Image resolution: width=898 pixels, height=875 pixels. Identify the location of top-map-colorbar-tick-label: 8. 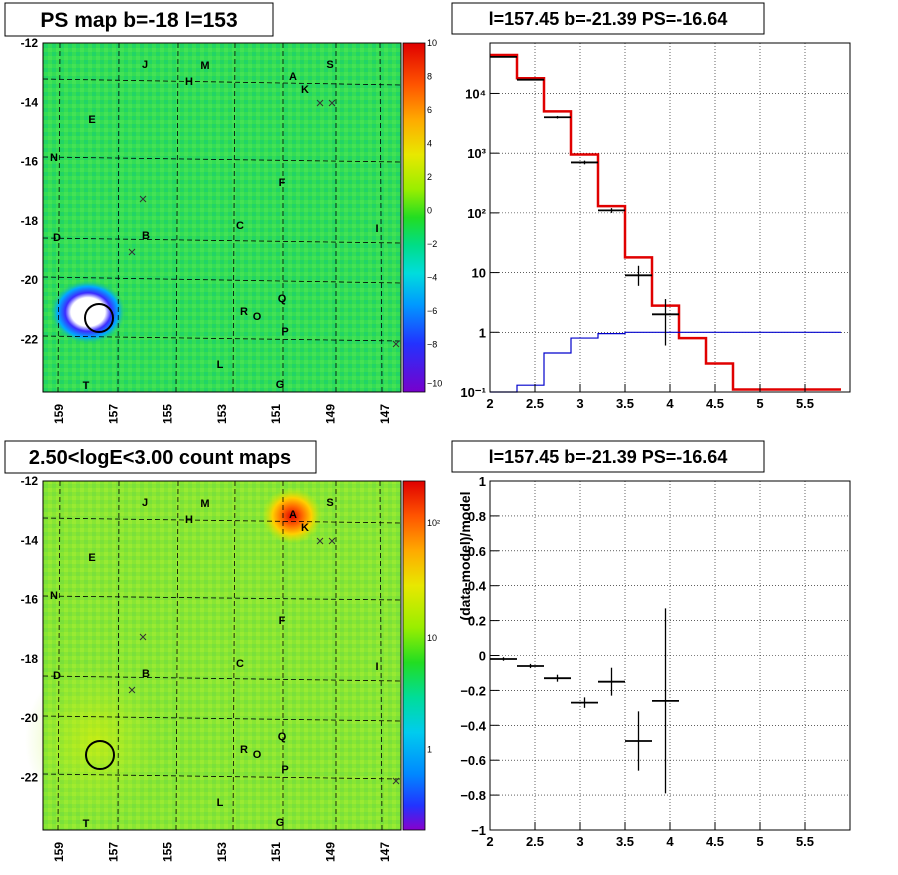
(429, 77).